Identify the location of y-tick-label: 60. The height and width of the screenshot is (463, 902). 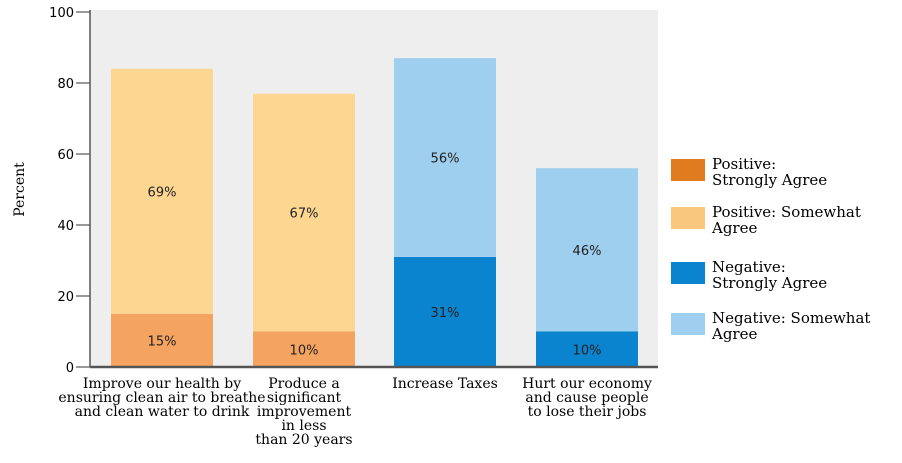
(65, 155).